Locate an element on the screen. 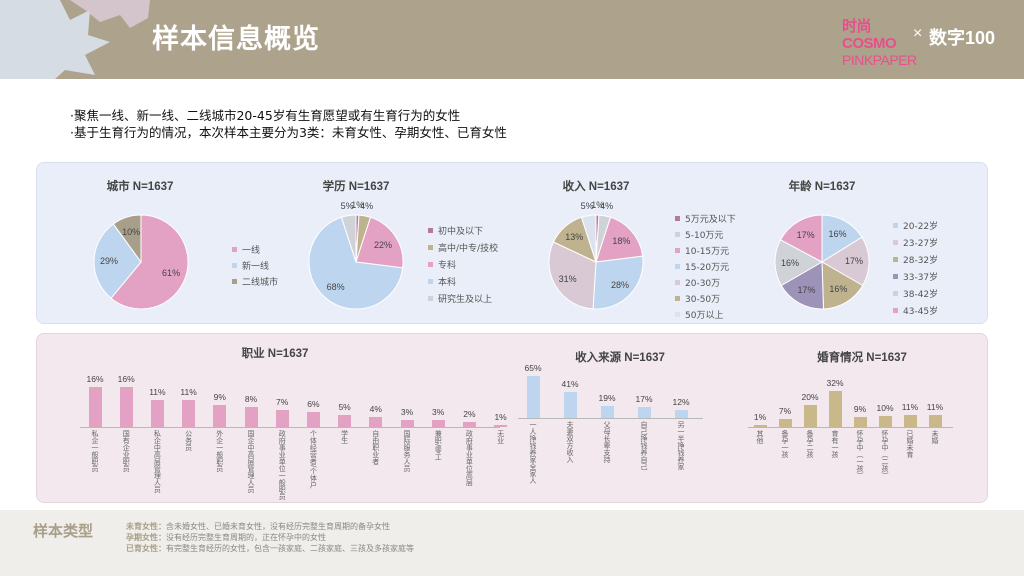  education-slice-label: 4% is located at coordinates (367, 206).